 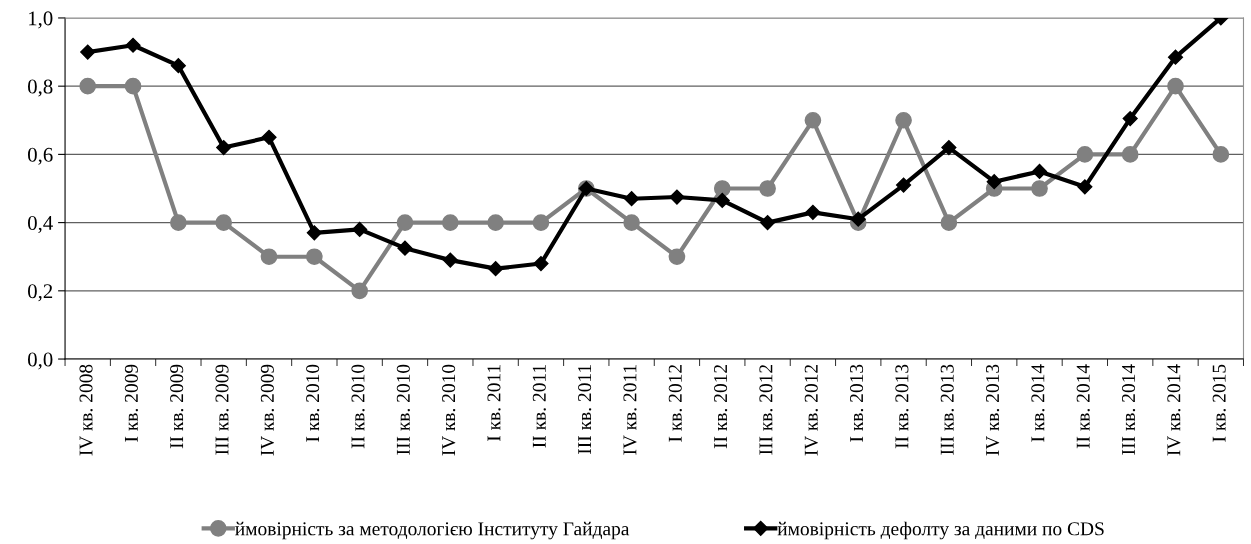 I want to click on y-tick-label: 0,6, so click(x=40, y=156).